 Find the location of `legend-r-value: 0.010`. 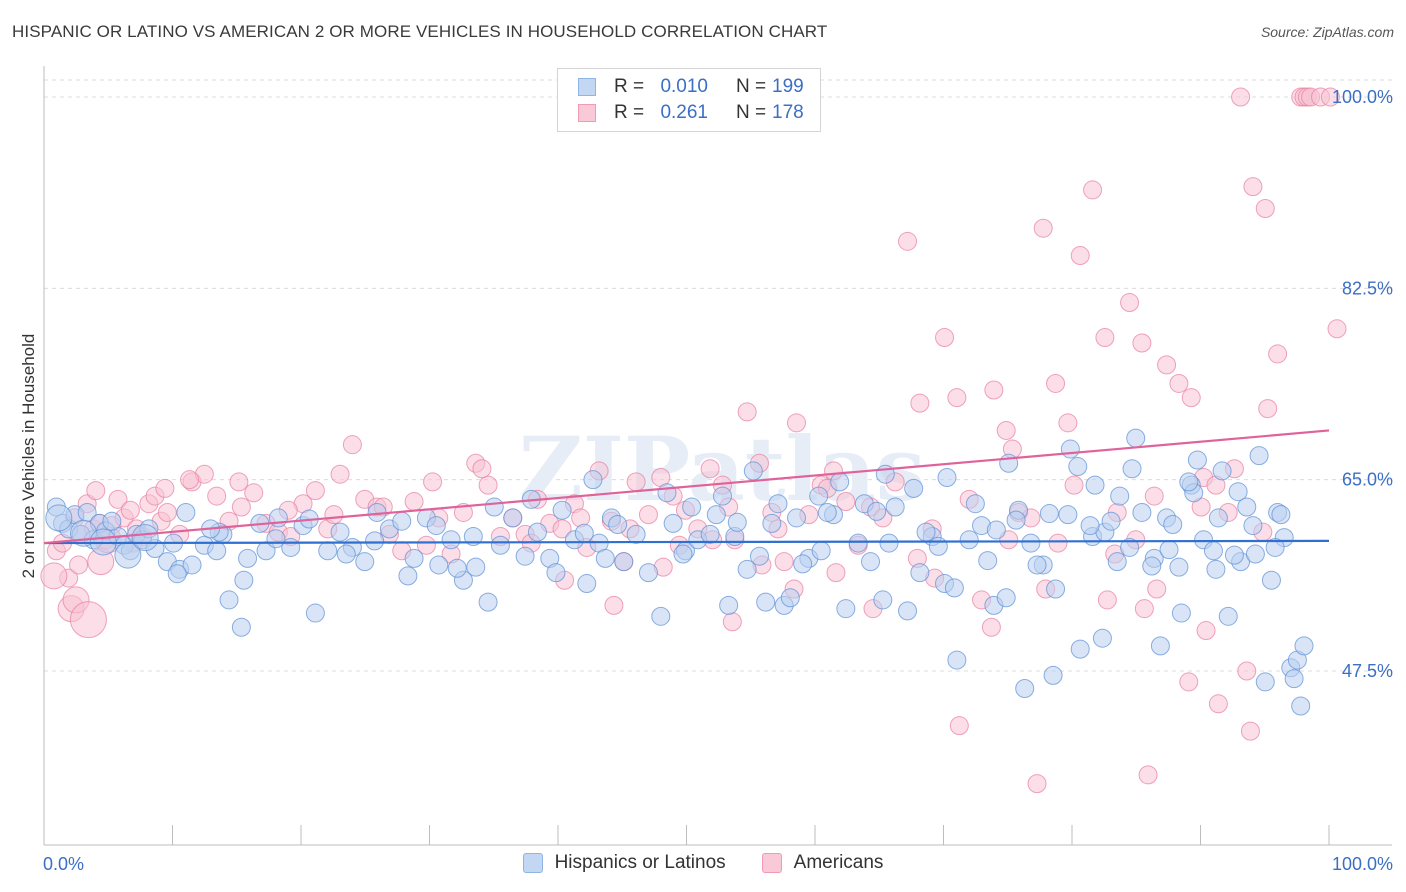

legend-r-value: 0.010 is located at coordinates (684, 86).